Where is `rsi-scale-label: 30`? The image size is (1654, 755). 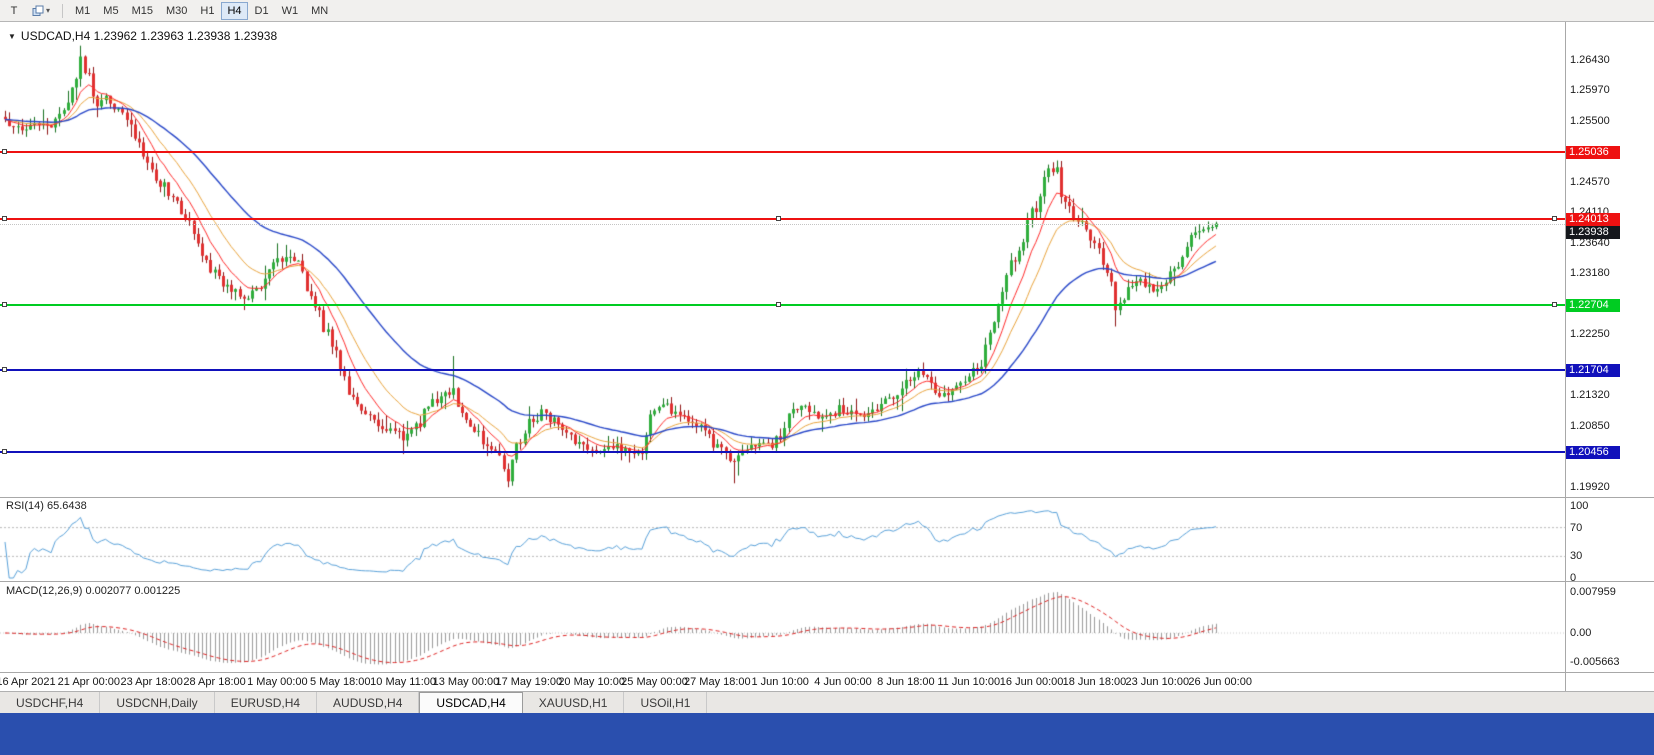 rsi-scale-label: 30 is located at coordinates (1576, 556).